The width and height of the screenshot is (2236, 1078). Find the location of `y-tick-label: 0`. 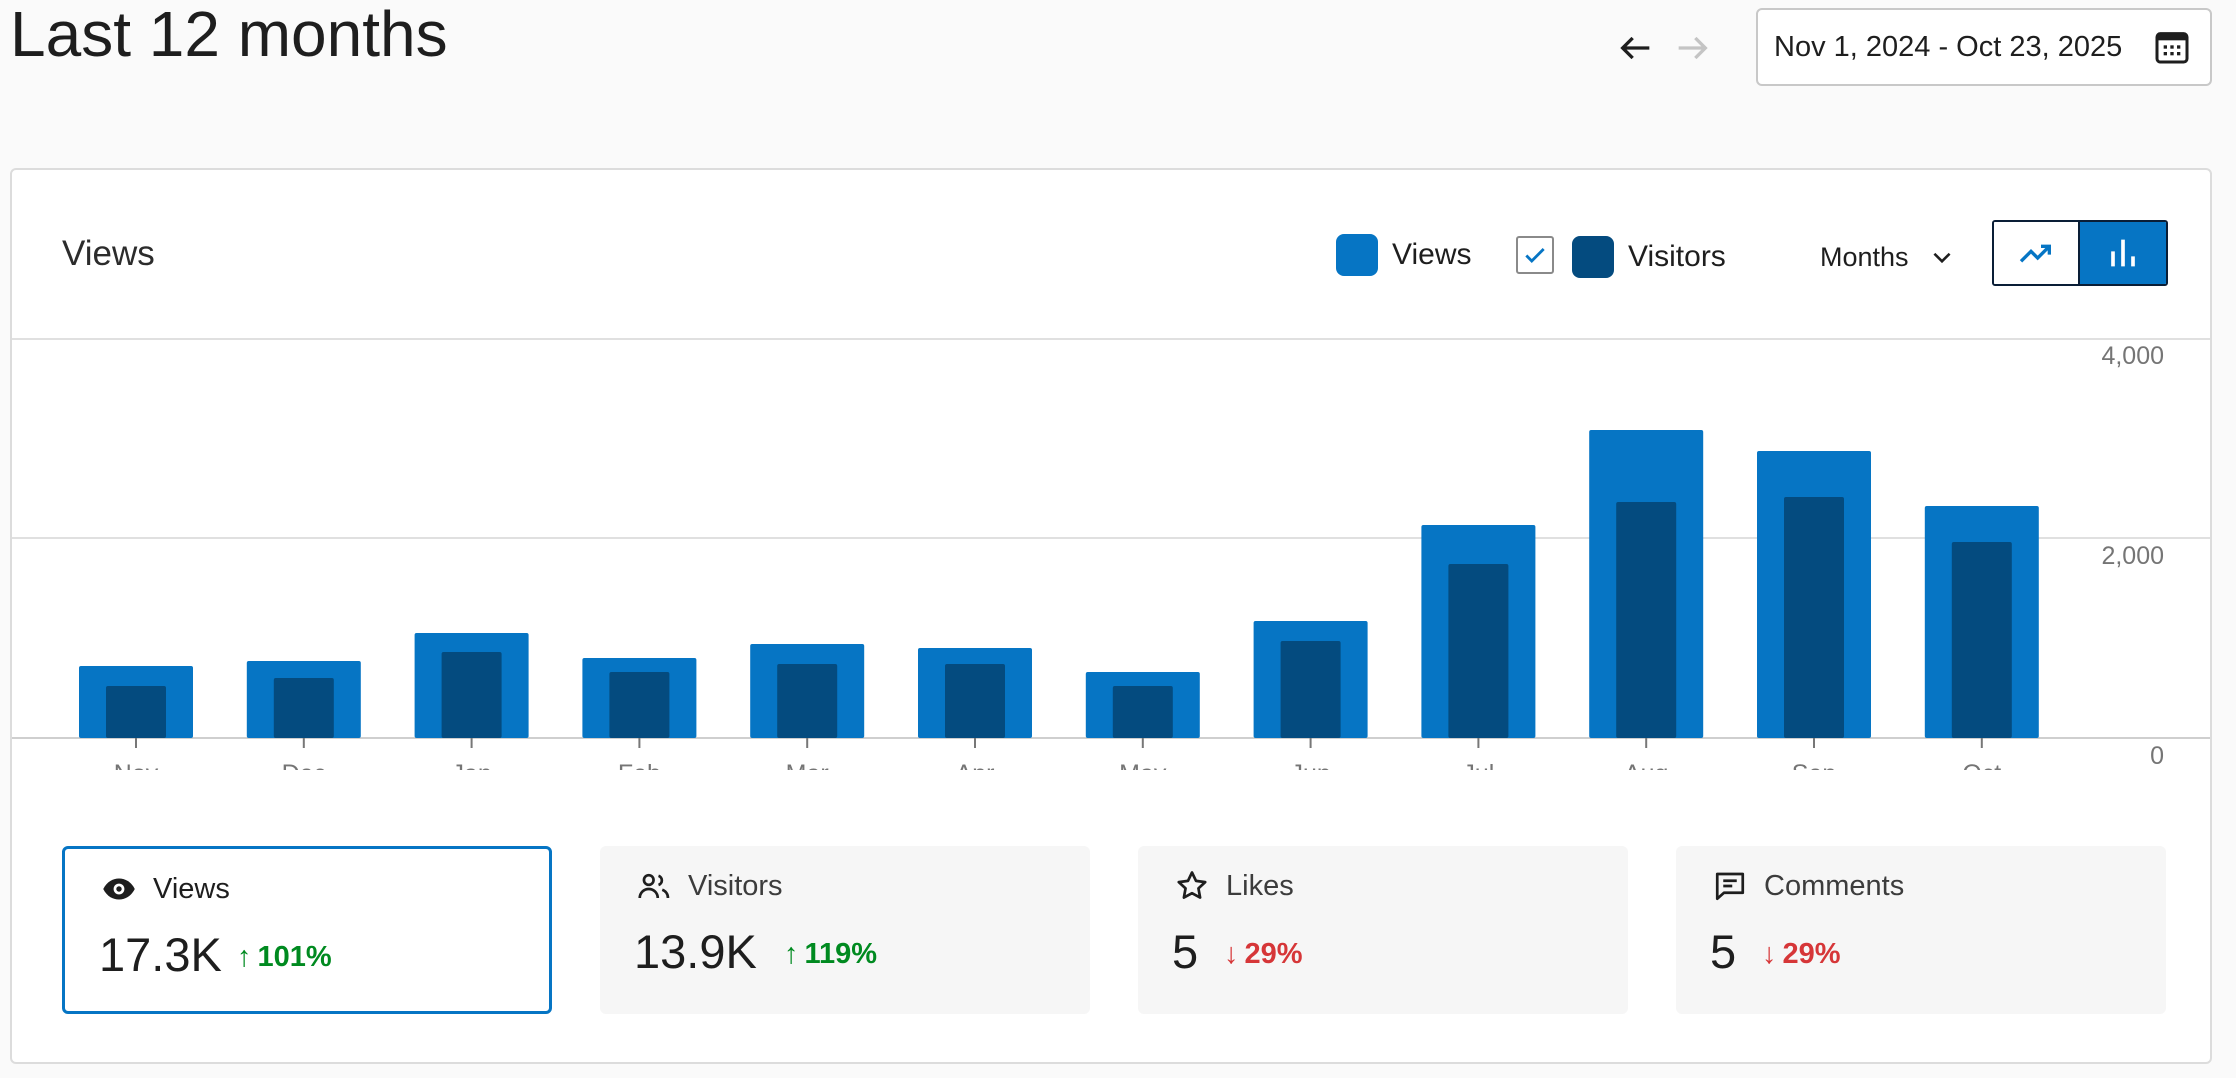

y-tick-label: 0 is located at coordinates (2157, 756).